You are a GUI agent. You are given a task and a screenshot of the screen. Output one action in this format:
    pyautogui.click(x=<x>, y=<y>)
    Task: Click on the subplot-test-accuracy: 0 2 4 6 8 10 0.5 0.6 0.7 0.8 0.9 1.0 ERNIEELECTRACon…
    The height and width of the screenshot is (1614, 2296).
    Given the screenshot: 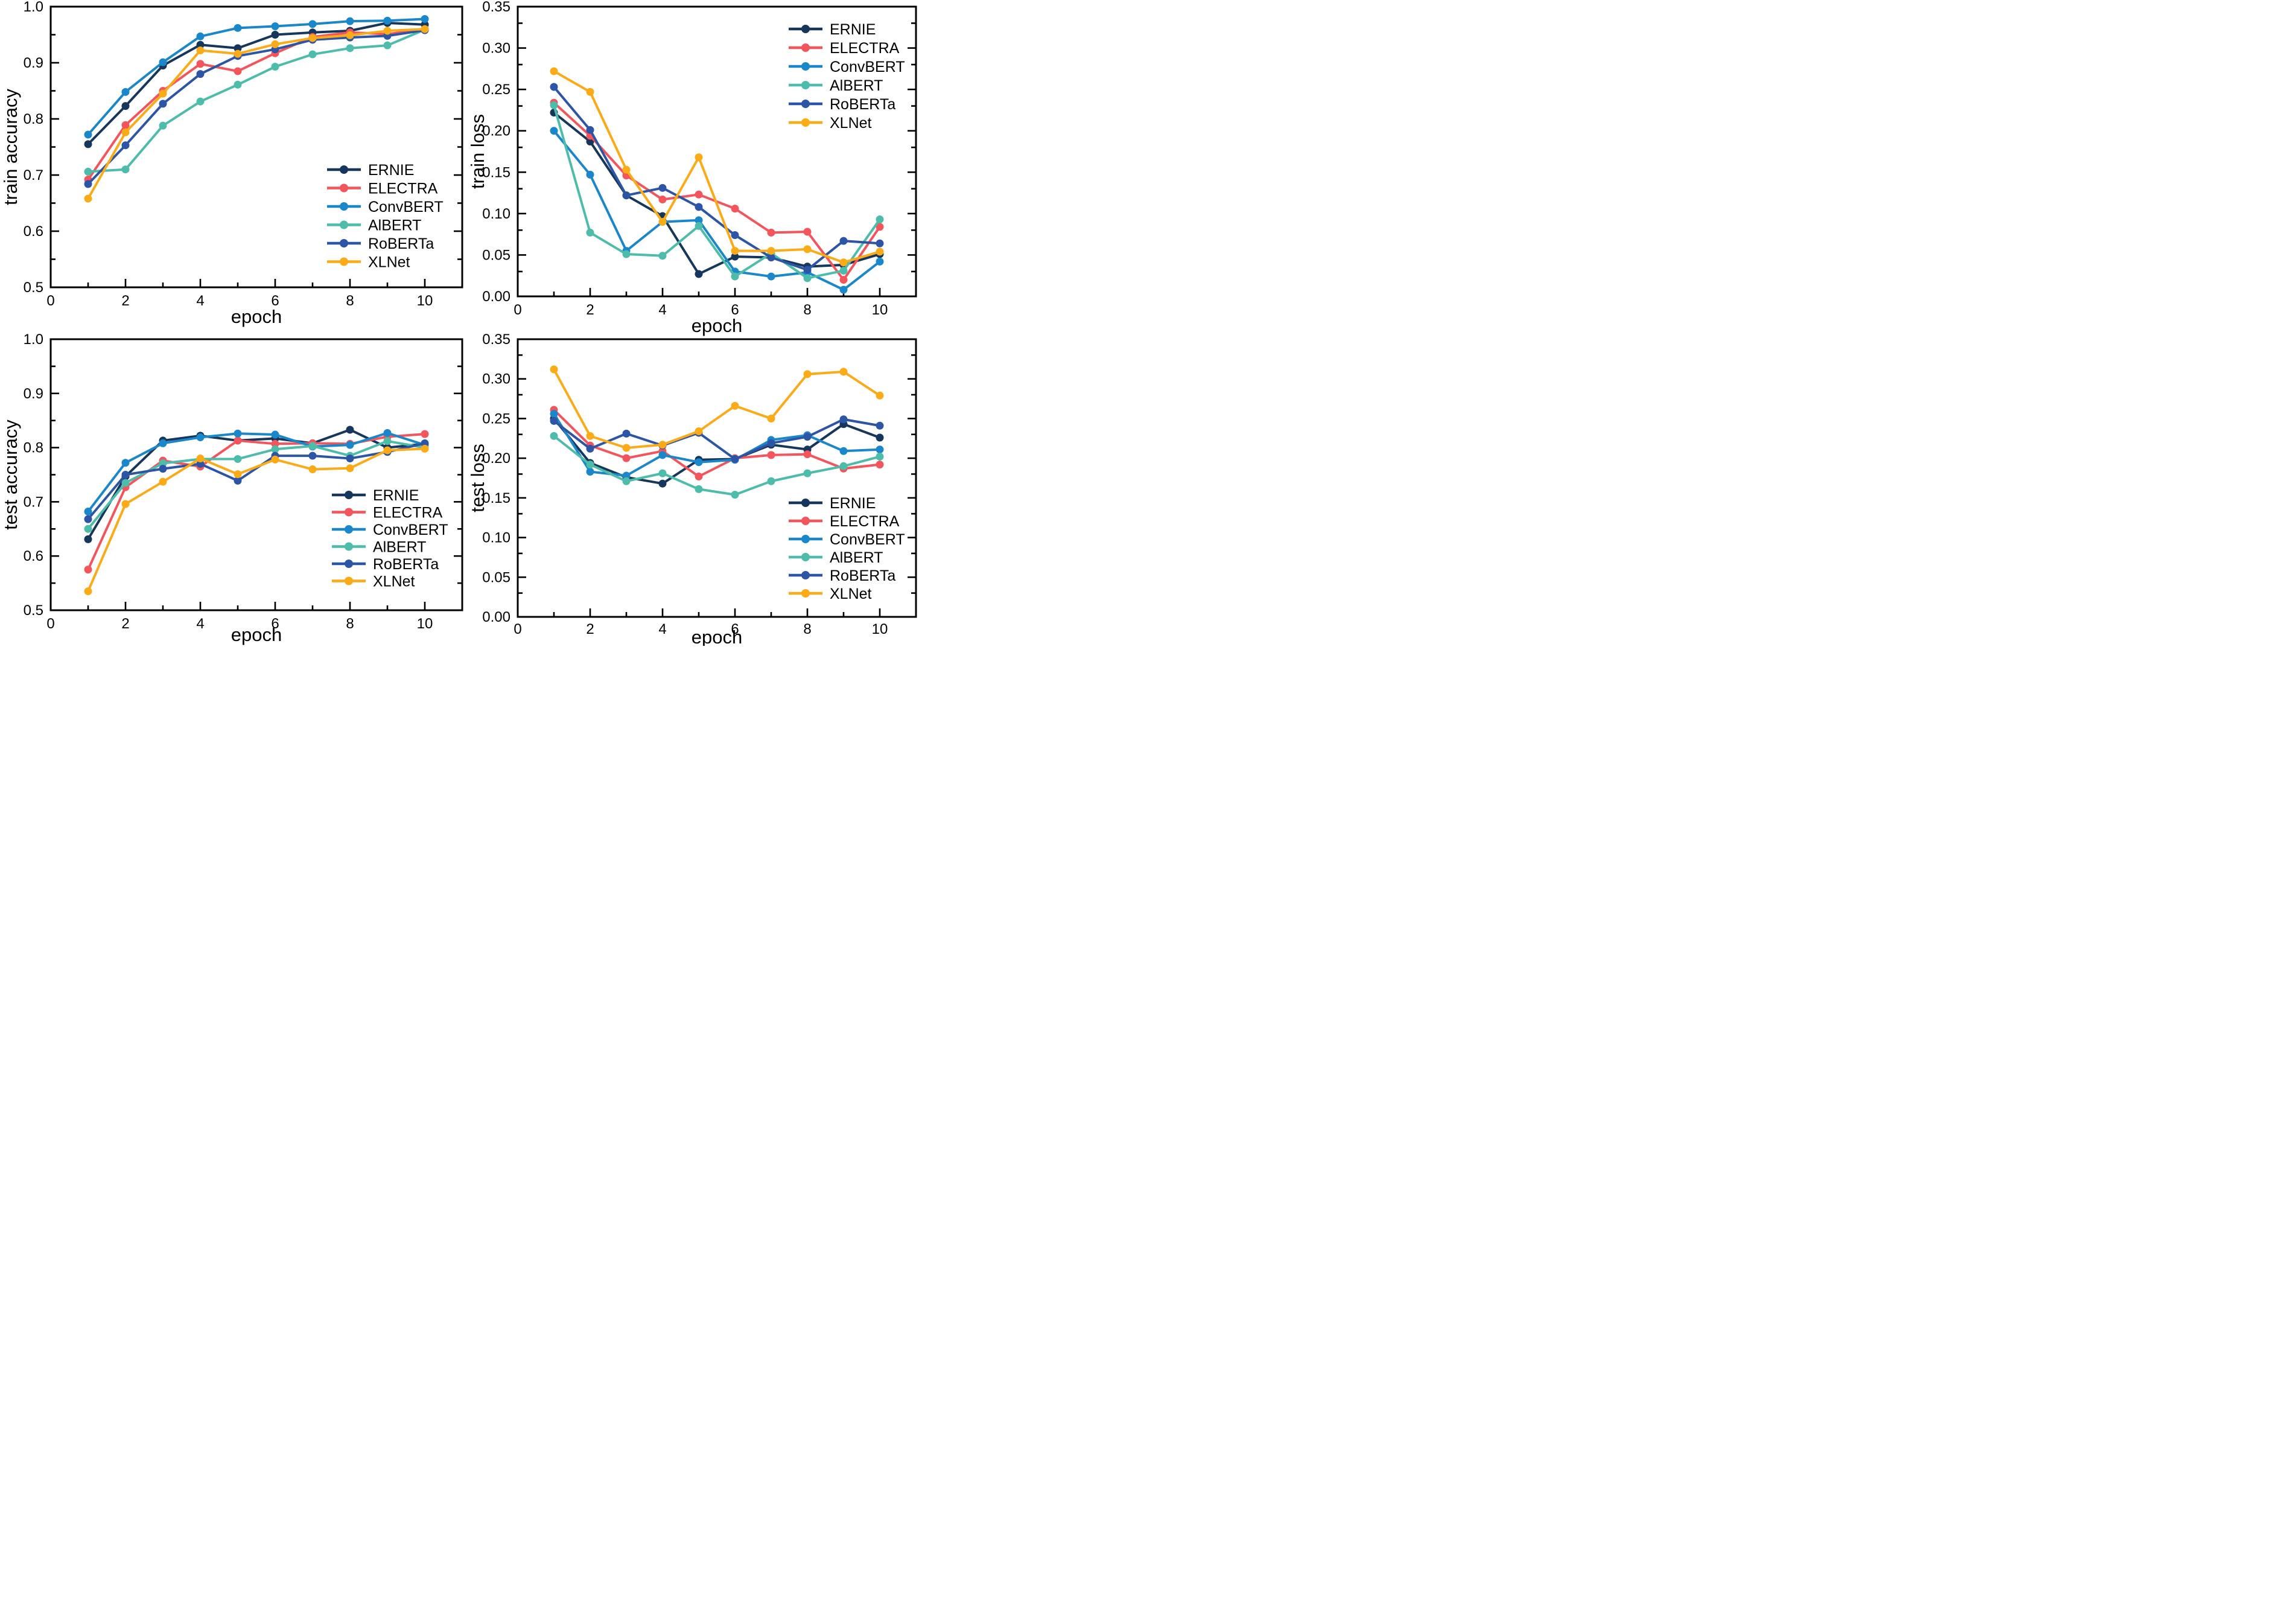 What is the action you would take?
    pyautogui.click(x=231, y=488)
    